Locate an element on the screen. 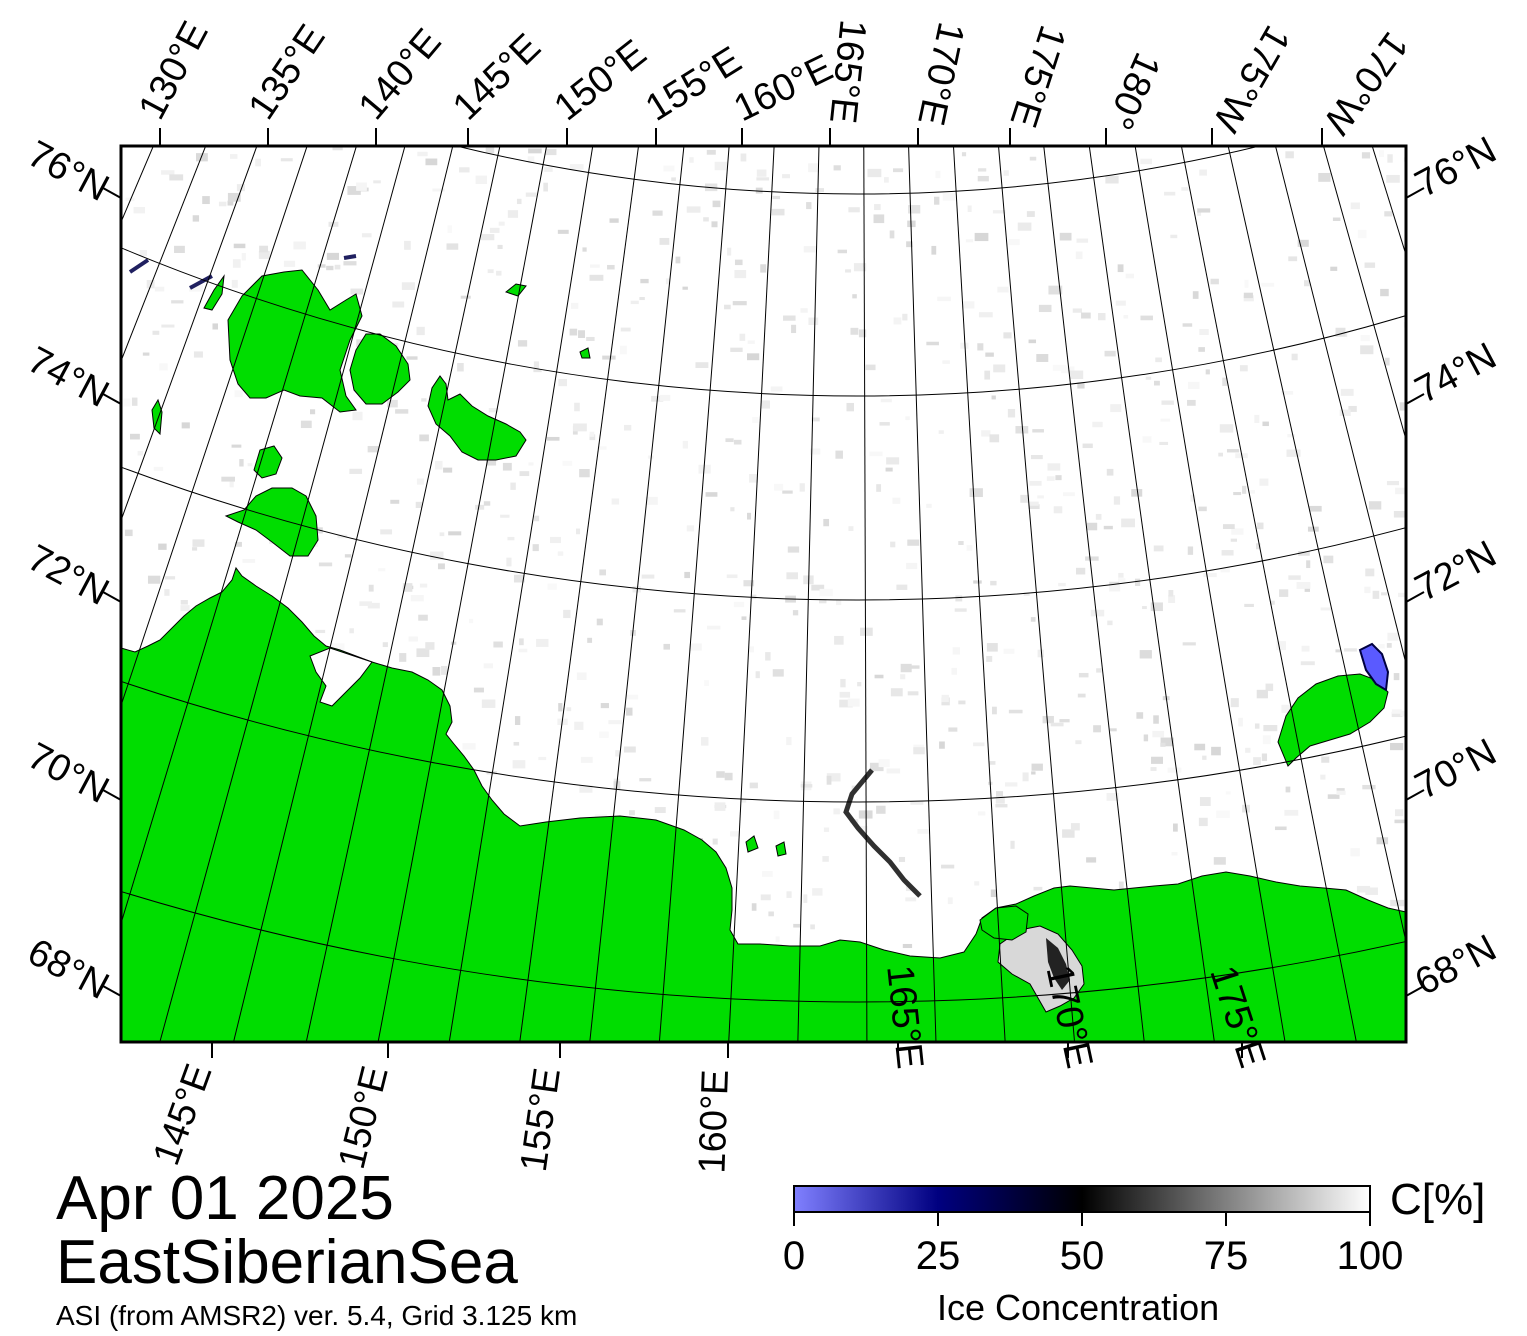 The width and height of the screenshot is (1527, 1336). small-island-west is located at coordinates (157, 417).